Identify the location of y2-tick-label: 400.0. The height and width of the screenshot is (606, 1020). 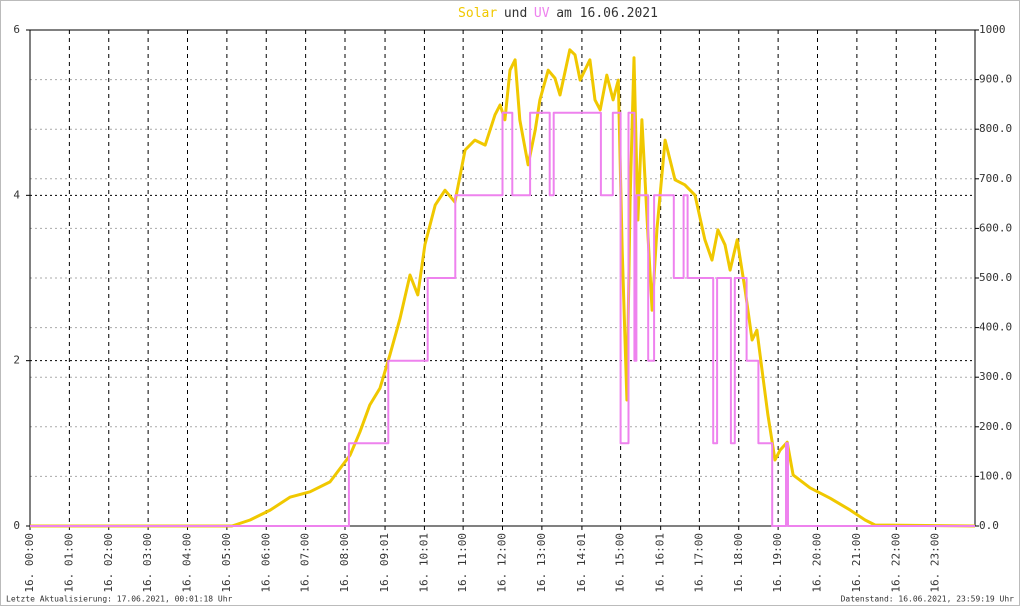
(995, 327).